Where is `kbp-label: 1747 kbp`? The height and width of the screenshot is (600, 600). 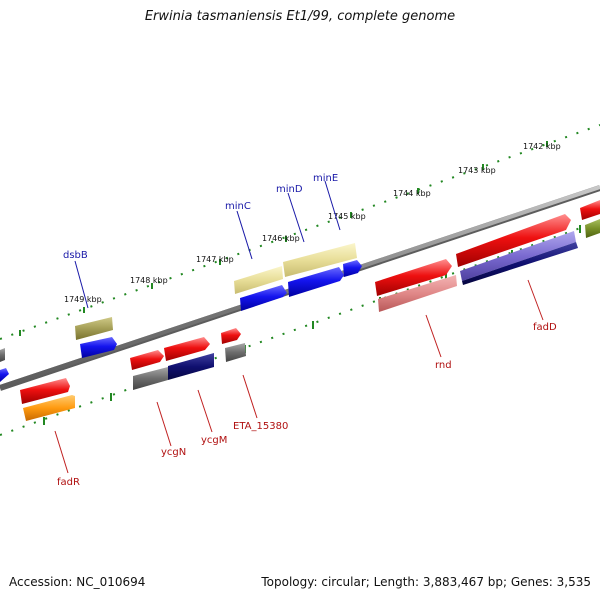 kbp-label: 1747 kbp is located at coordinates (215, 259).